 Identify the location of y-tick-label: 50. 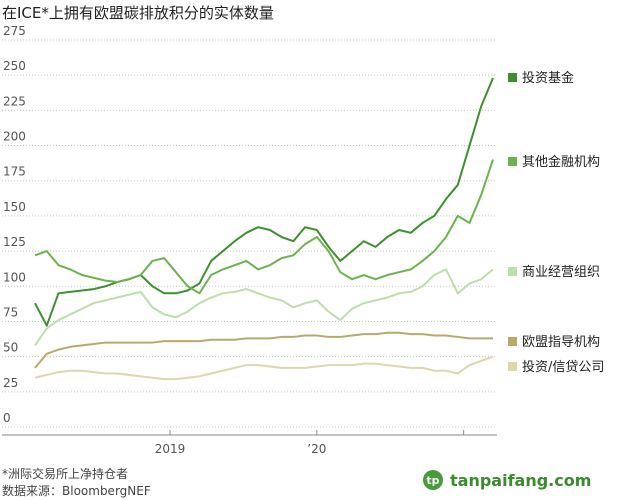
(10, 348).